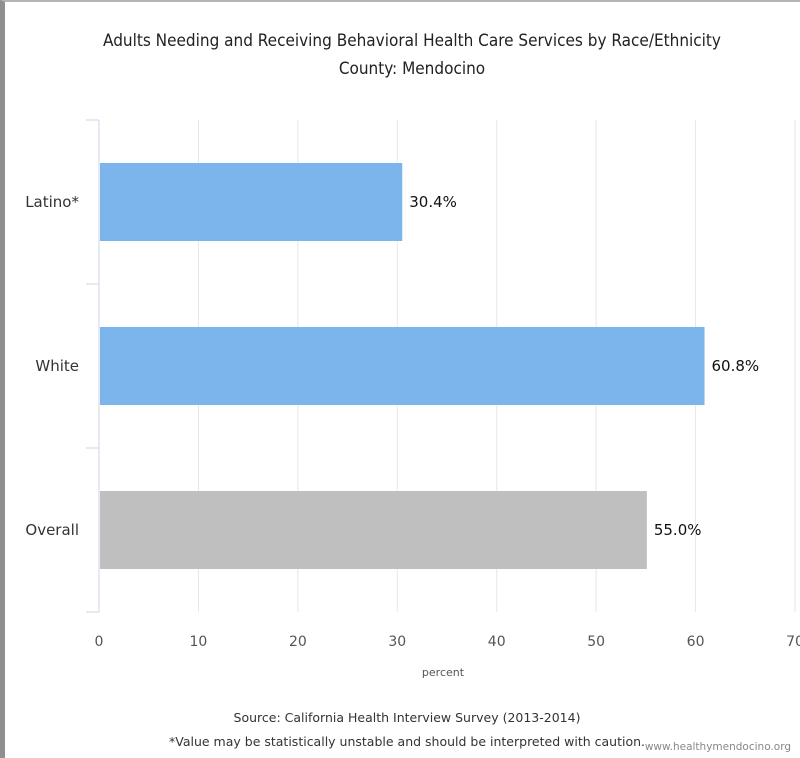 The width and height of the screenshot is (800, 758). I want to click on x-tick-label: 60, so click(696, 642).